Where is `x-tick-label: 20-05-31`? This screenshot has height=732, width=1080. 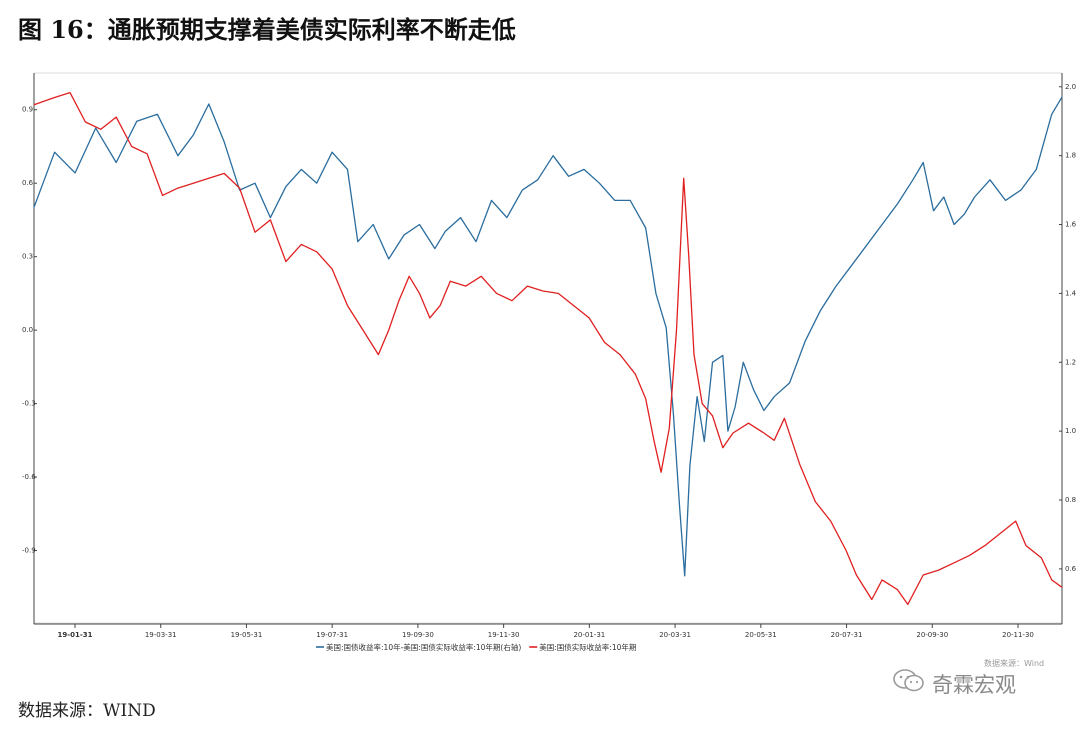 x-tick-label: 20-05-31 is located at coordinates (761, 635).